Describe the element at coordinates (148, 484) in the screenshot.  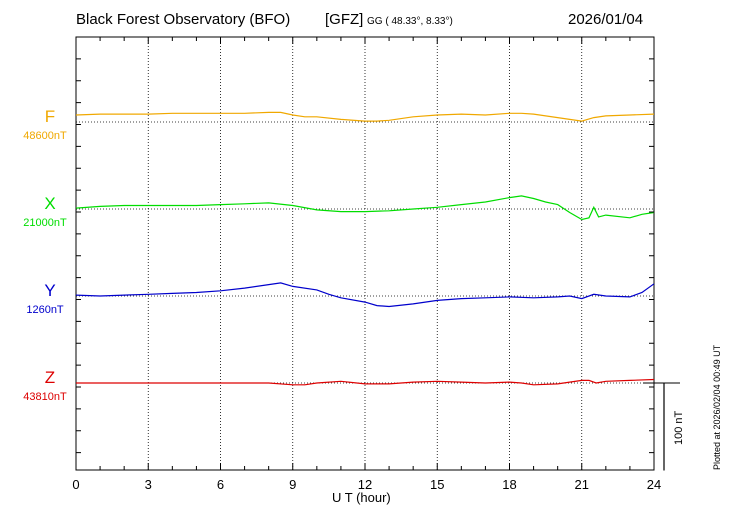
I see `x-tick-label: 3` at that location.